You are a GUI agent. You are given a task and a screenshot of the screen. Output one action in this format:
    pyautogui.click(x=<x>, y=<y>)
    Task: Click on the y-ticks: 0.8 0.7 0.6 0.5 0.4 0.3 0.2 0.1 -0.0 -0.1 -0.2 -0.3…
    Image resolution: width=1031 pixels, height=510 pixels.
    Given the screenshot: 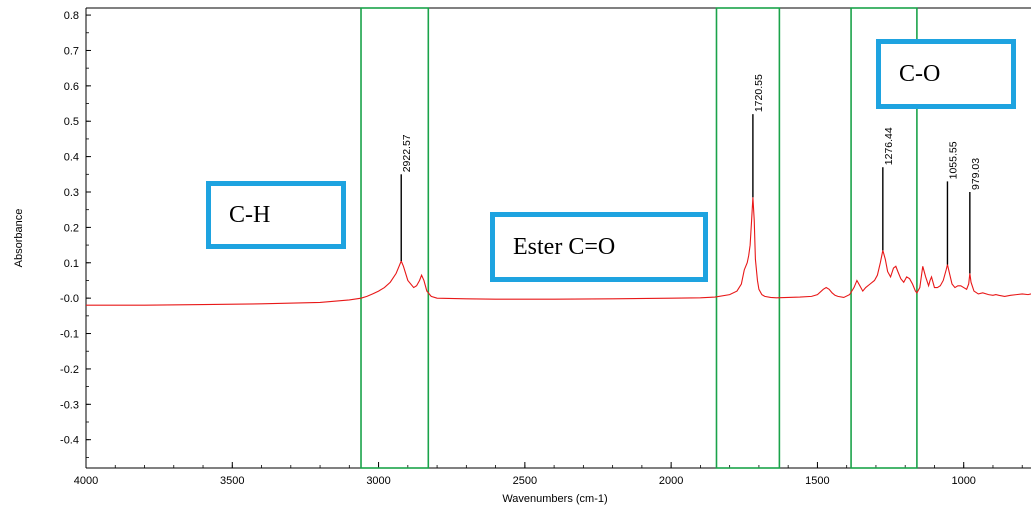 What is the action you would take?
    pyautogui.click(x=75, y=234)
    